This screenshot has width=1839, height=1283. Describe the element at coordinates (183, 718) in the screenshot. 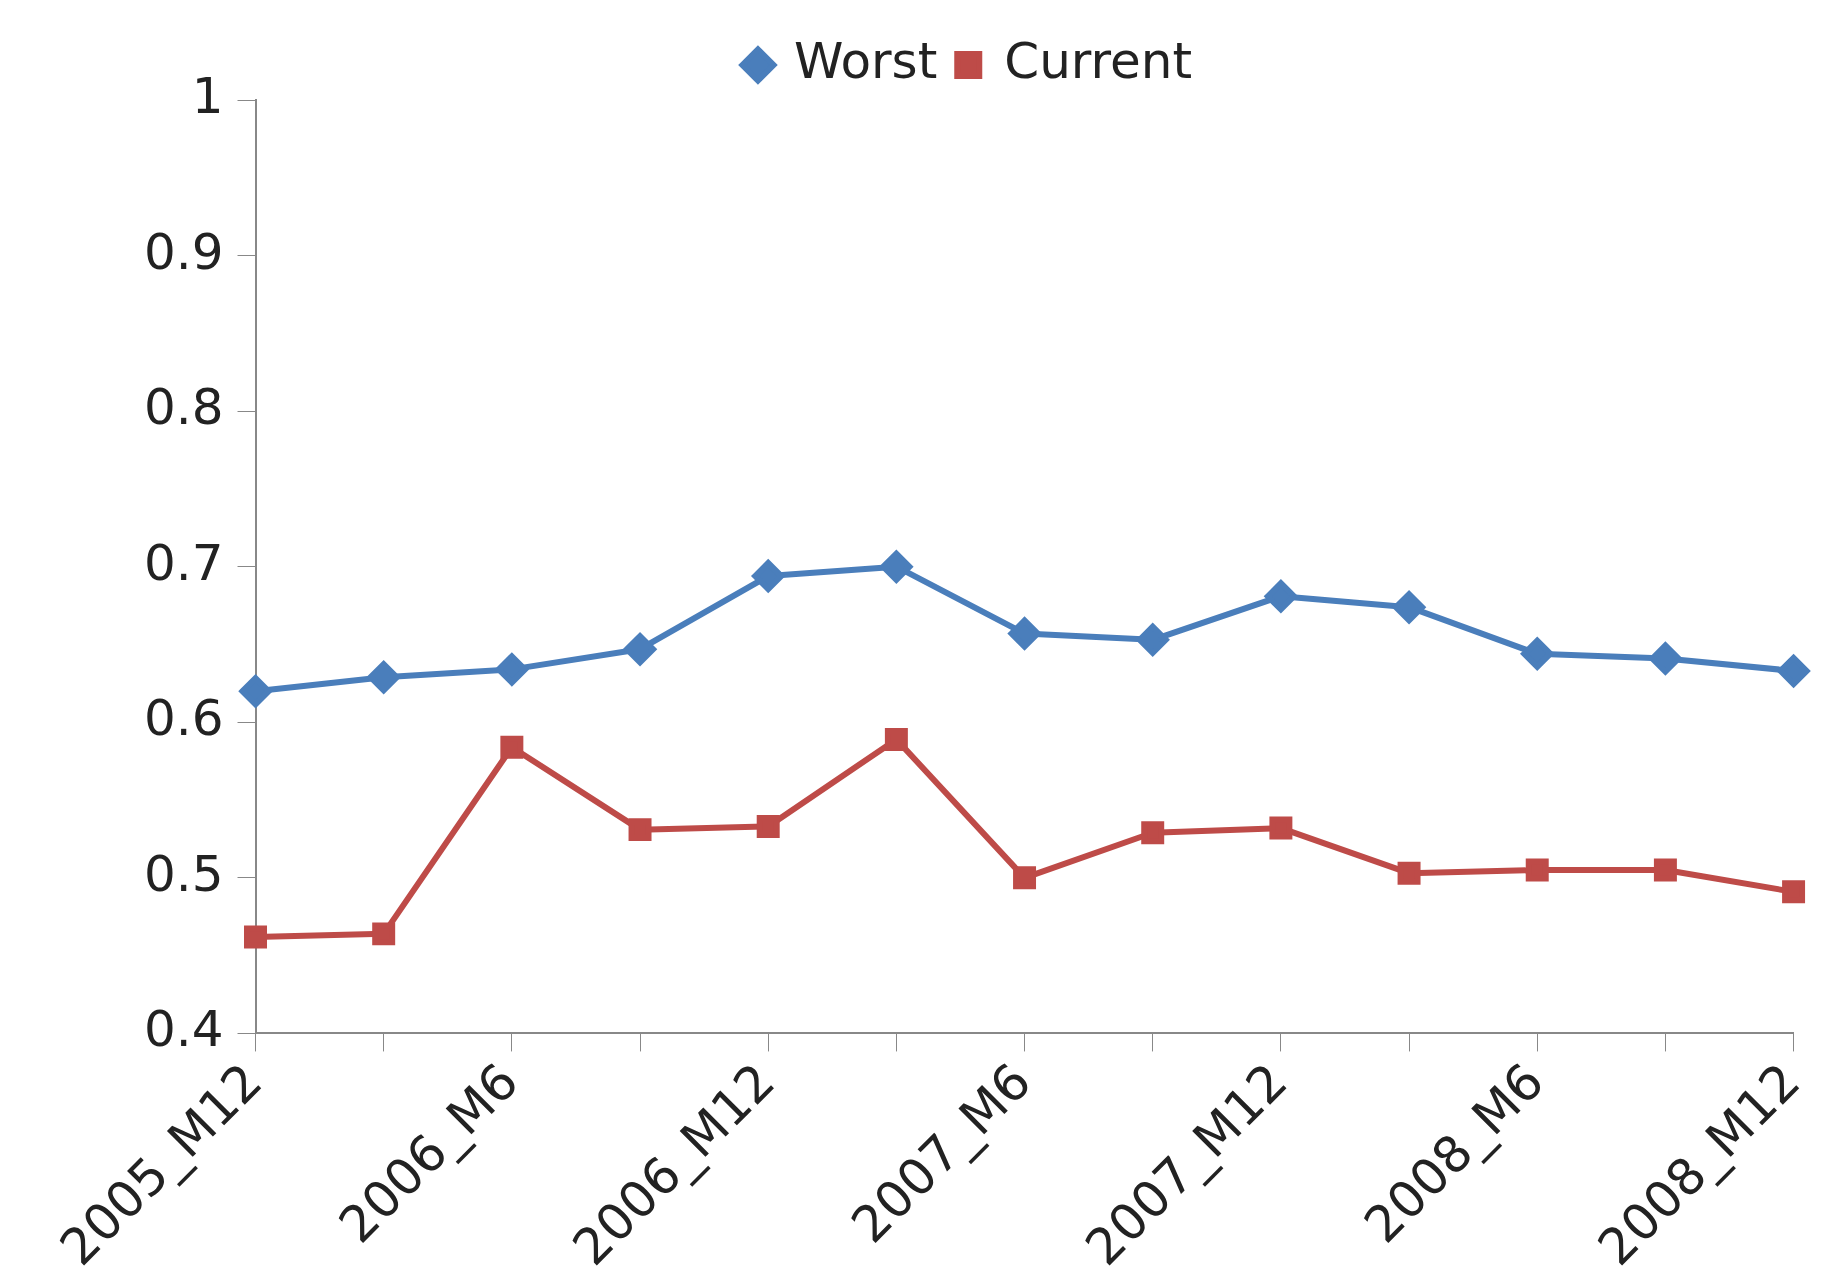

I see `y-tick-label: 0.6` at that location.